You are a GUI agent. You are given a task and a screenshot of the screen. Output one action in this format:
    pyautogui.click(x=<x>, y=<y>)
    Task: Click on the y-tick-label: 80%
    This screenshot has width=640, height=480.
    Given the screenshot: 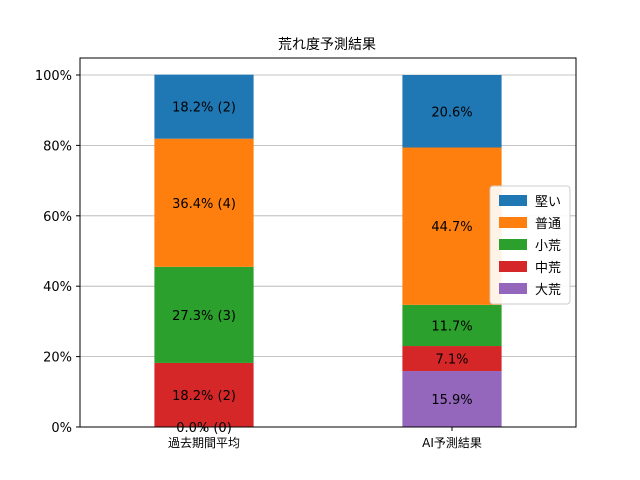 What is the action you would take?
    pyautogui.click(x=57, y=146)
    